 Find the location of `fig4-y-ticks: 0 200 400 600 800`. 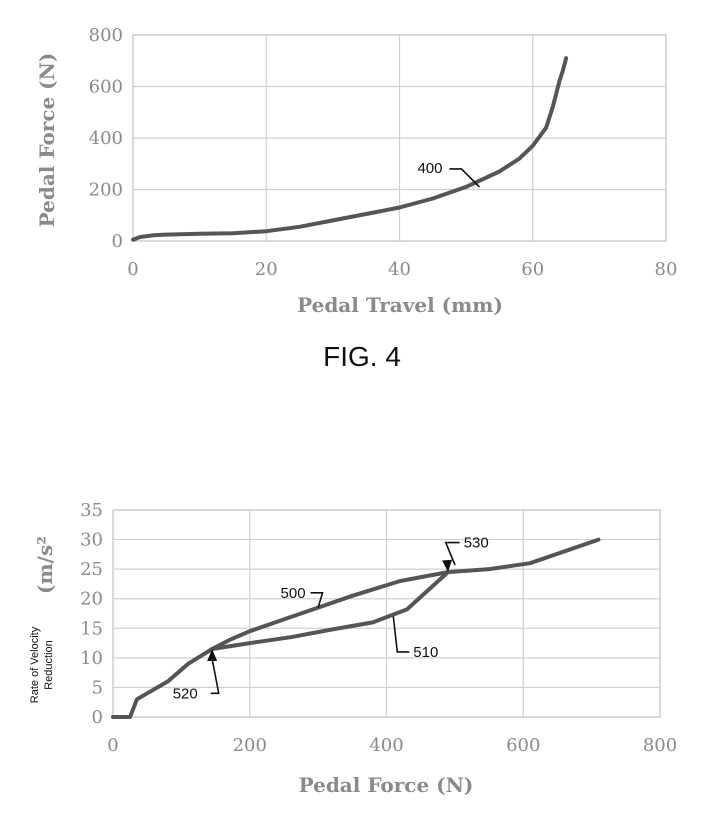

fig4-y-ticks: 0 200 400 600 800 is located at coordinates (106, 138).